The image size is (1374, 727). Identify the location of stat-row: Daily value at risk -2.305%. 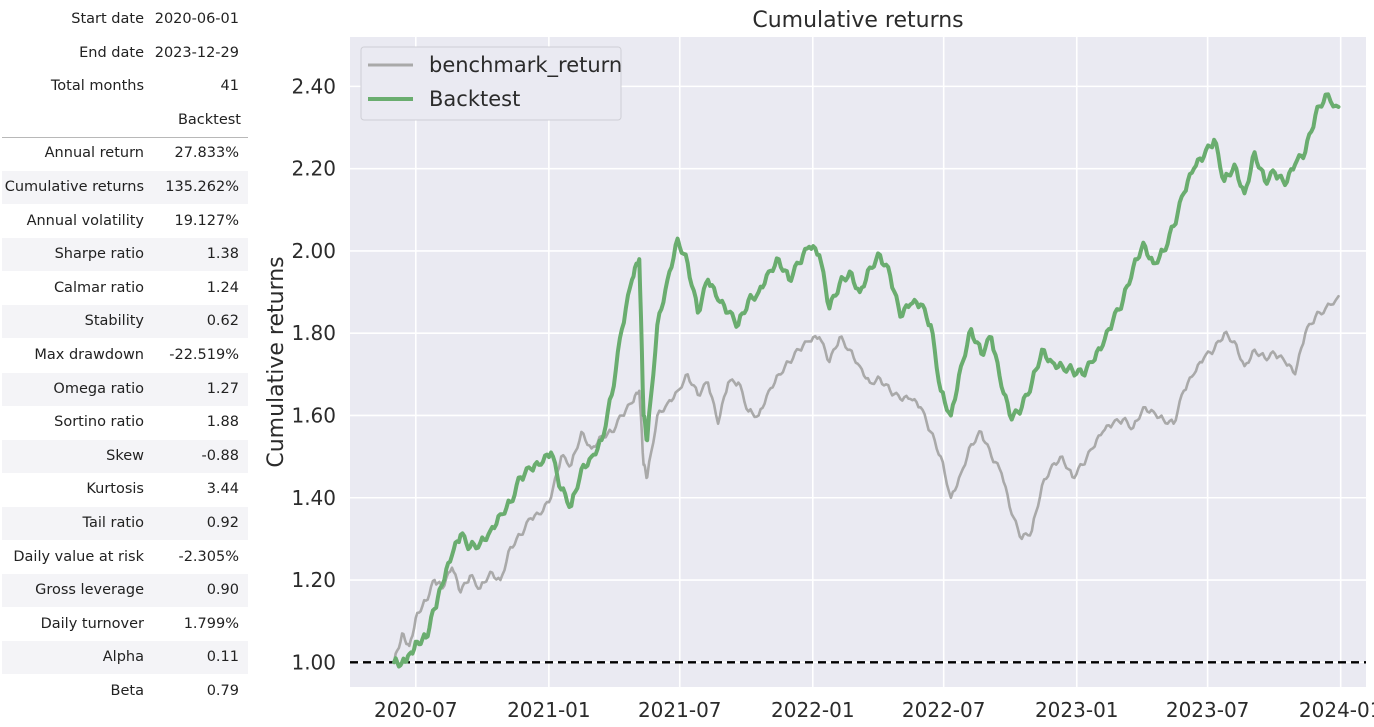
(125, 557).